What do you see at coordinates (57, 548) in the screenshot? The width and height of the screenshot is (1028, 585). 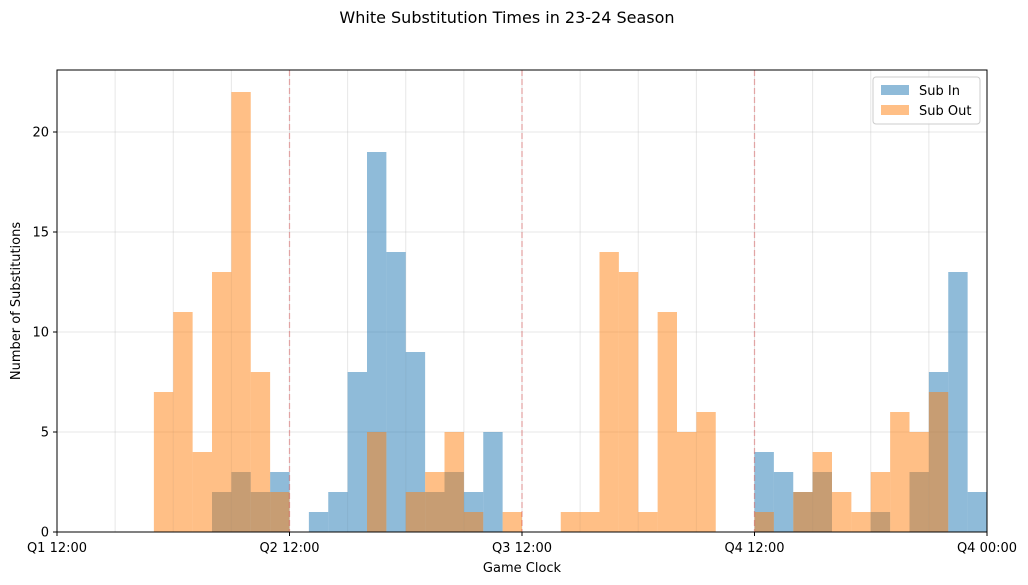 I see `x-tick-label: Q1 12:00` at bounding box center [57, 548].